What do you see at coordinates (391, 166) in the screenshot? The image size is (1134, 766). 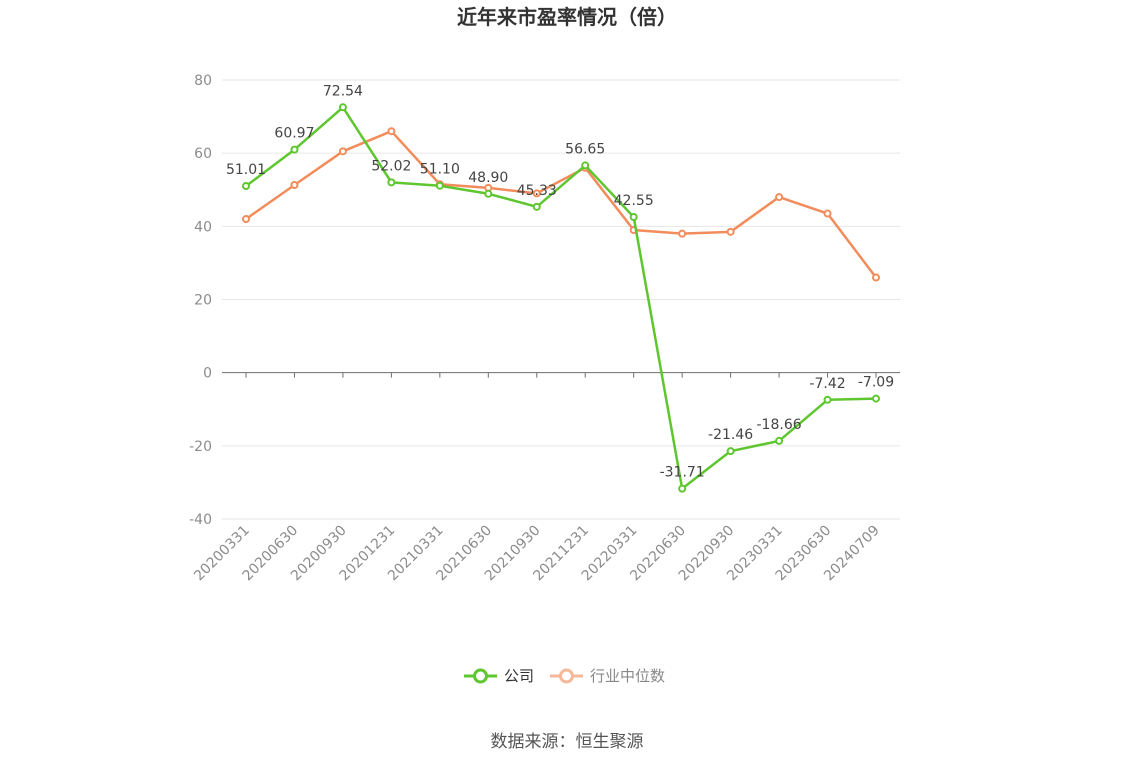 I see `data-label: 52.02` at bounding box center [391, 166].